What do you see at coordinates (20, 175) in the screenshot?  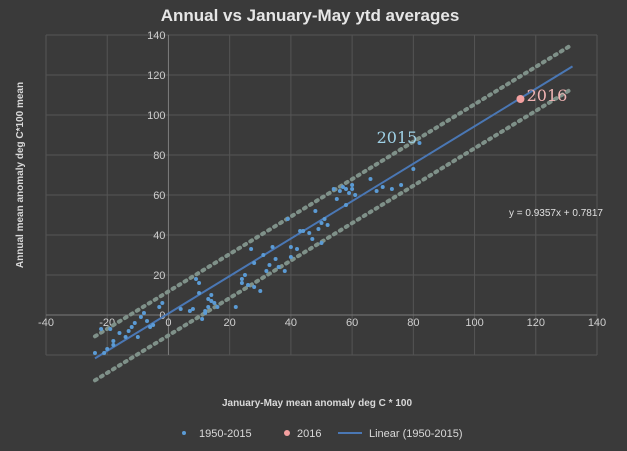 I see `y-axis-label: Annual mean anomaly deg C*100 mean` at bounding box center [20, 175].